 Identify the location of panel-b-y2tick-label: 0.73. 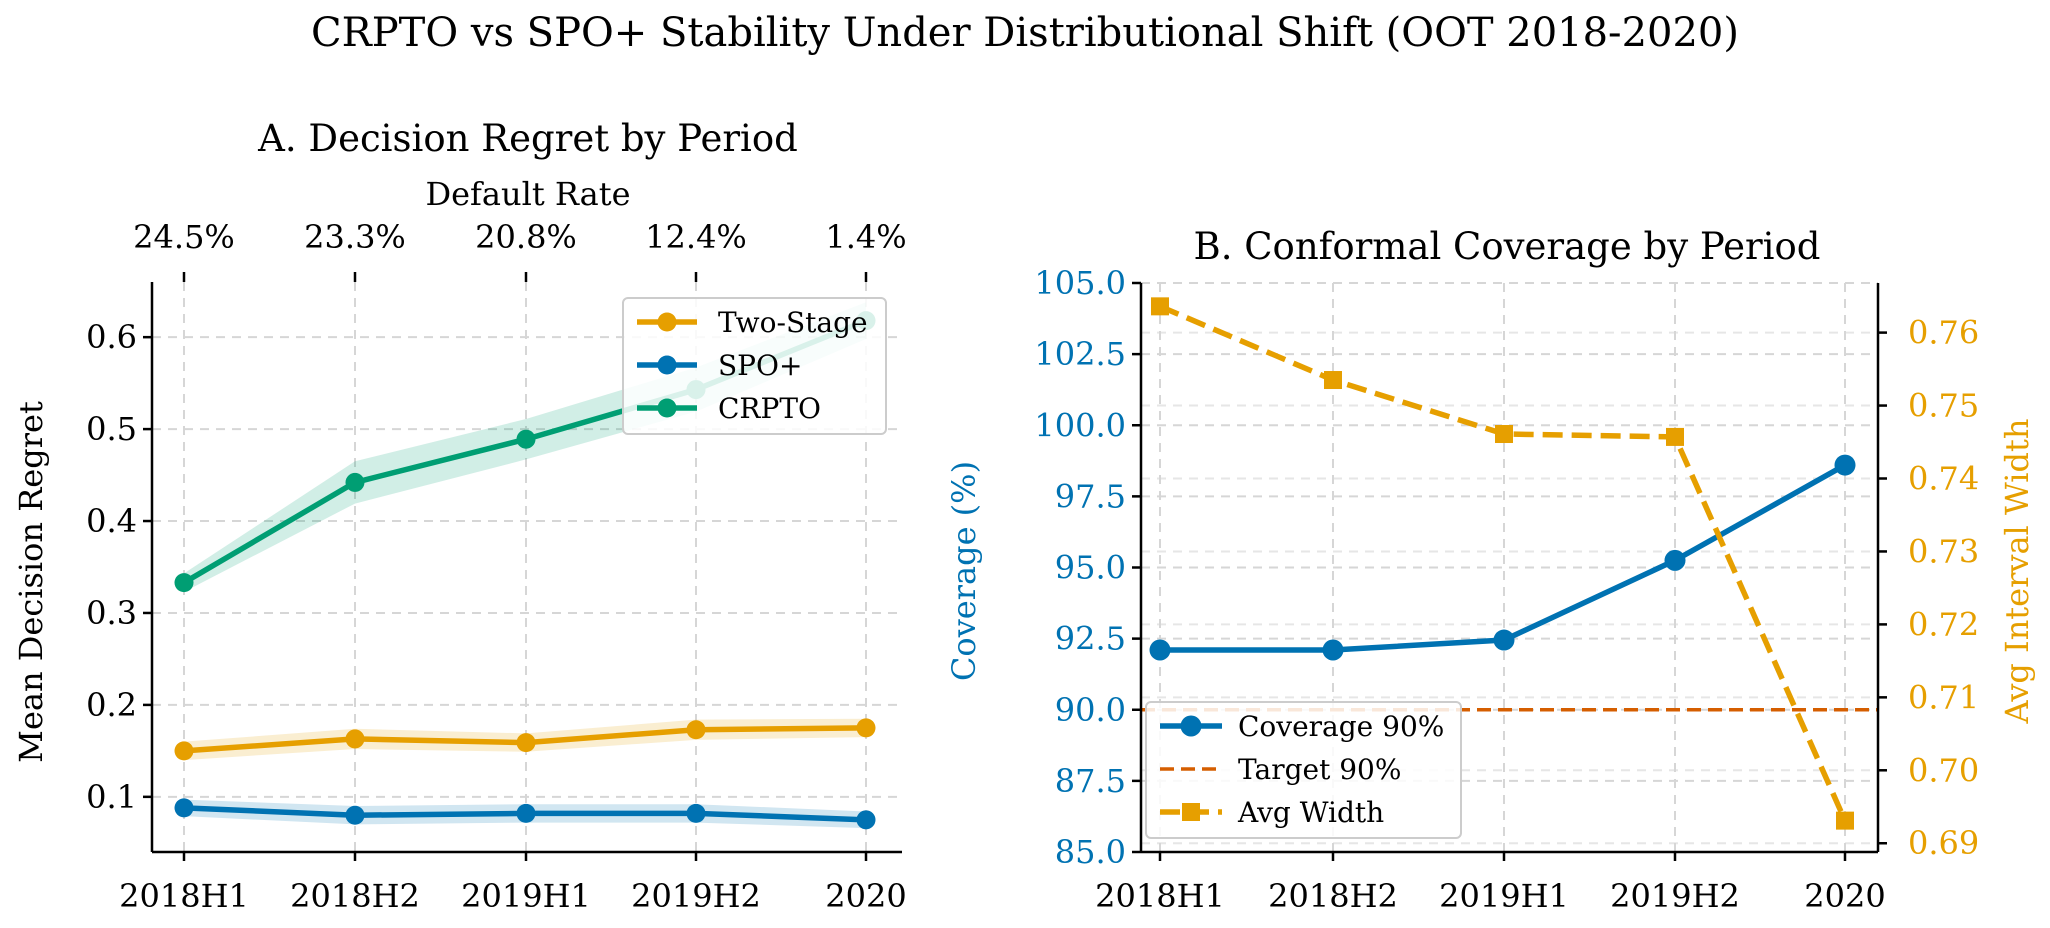
(1943, 551).